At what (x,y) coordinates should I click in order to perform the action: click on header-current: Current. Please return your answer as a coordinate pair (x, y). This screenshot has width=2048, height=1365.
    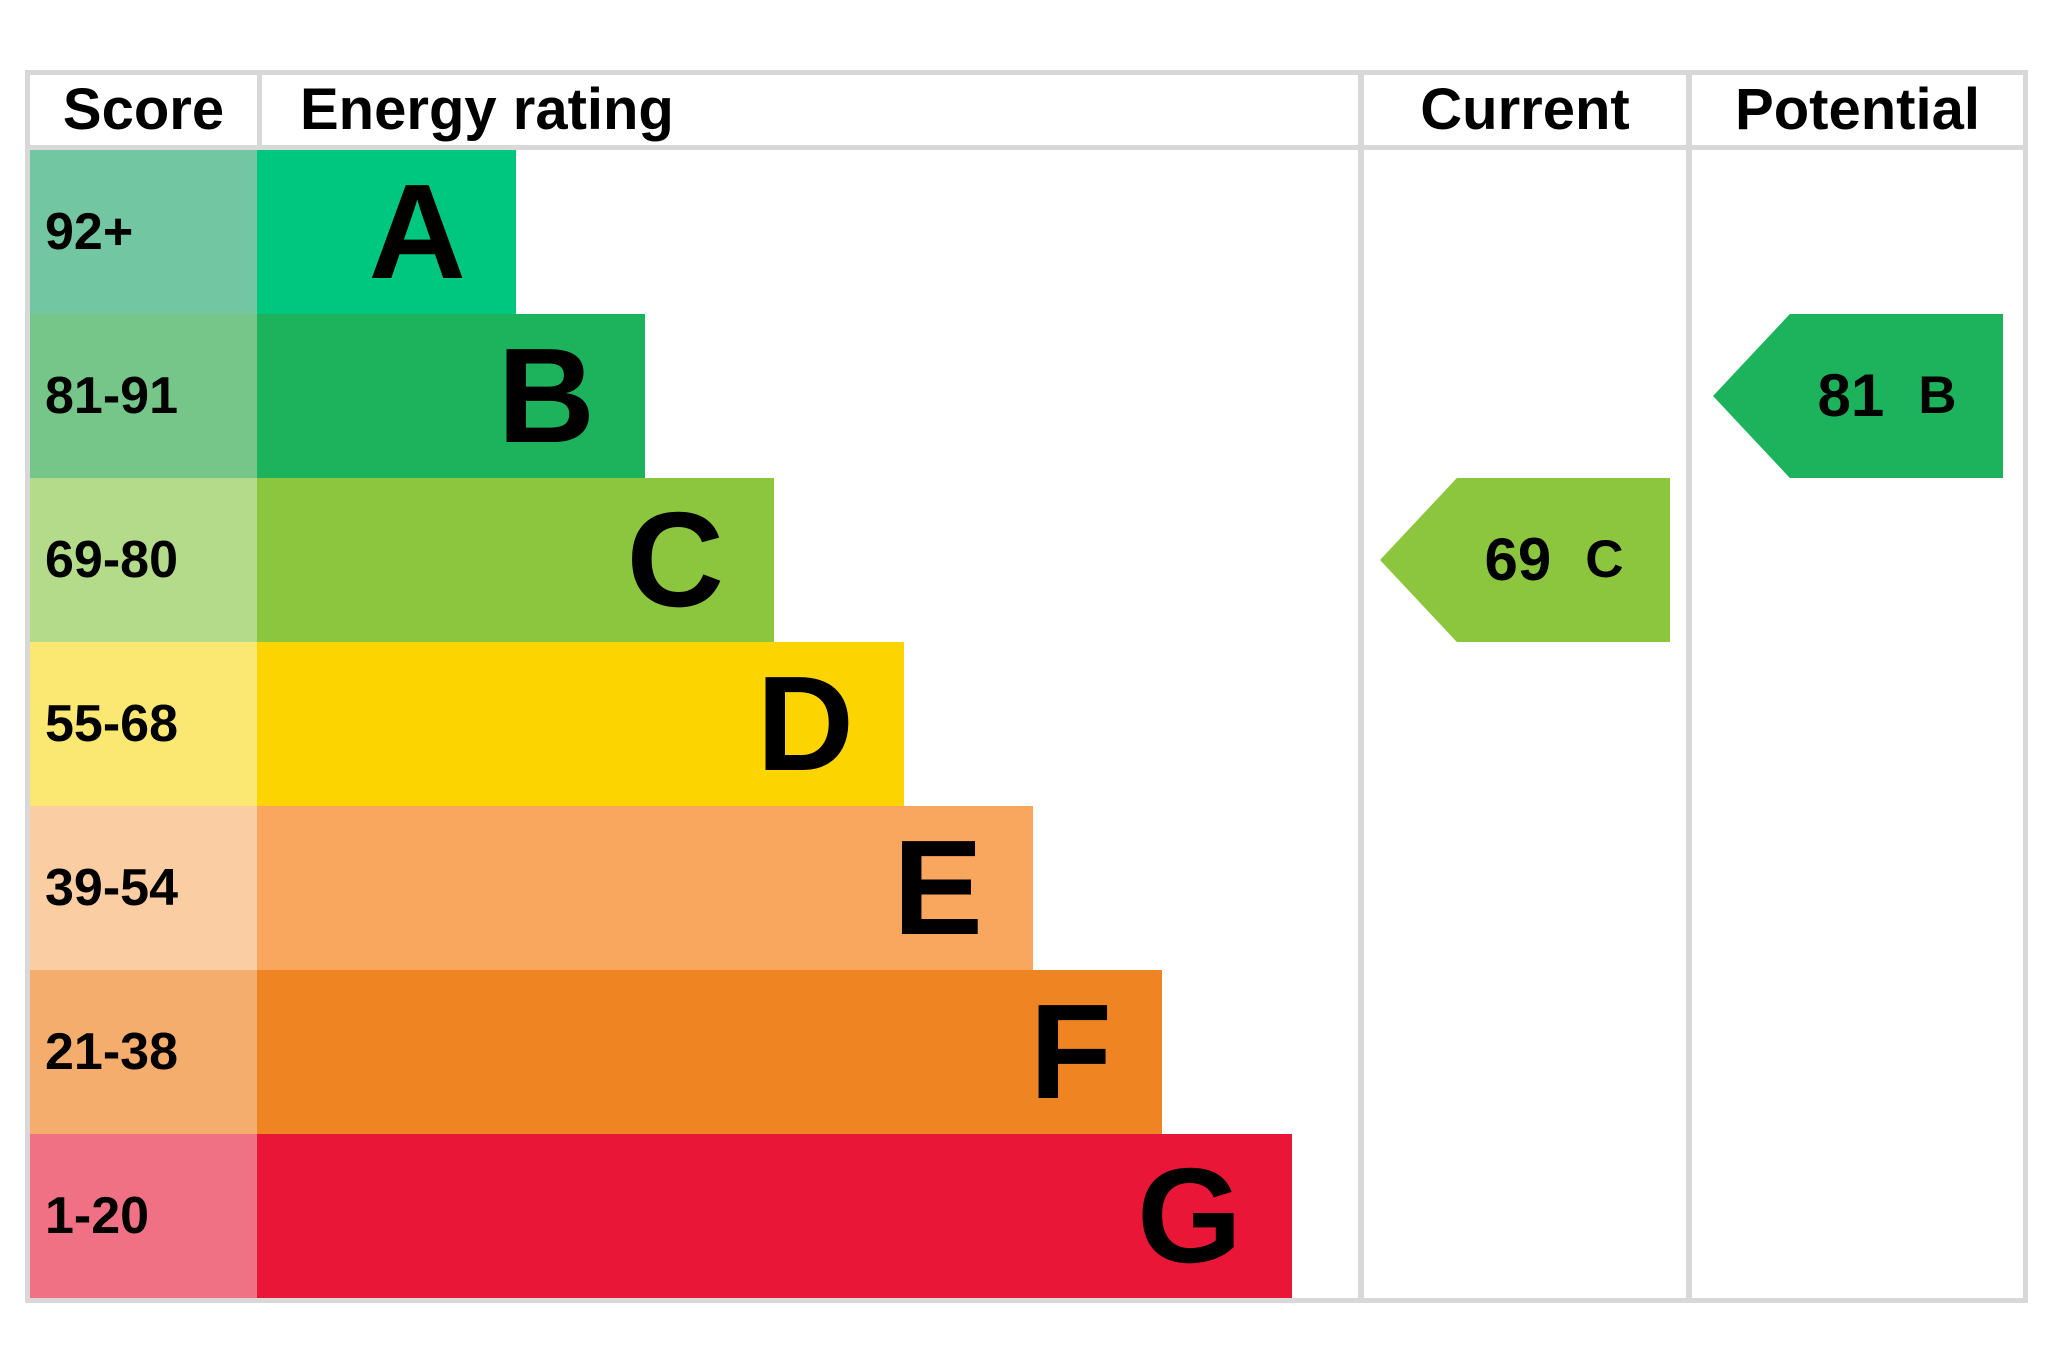
    Looking at the image, I should click on (1525, 109).